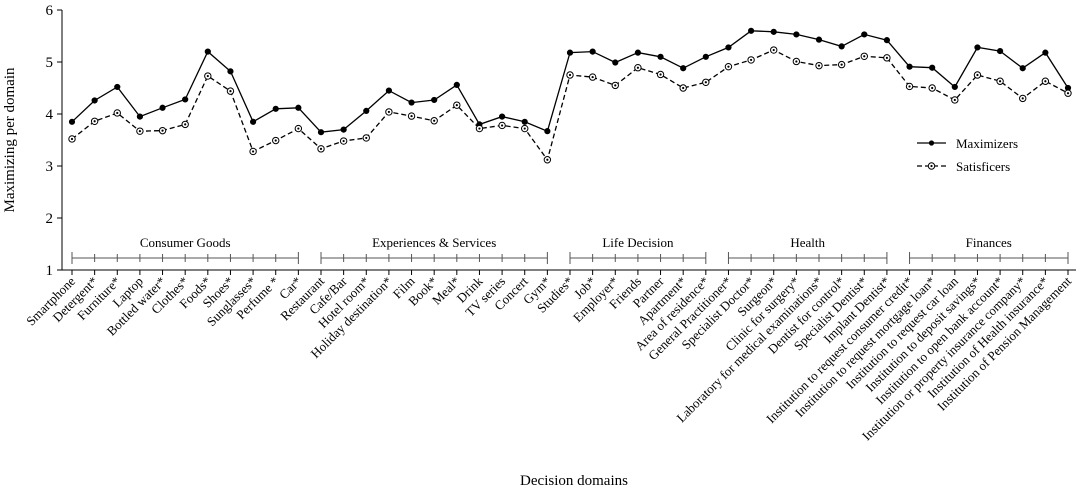 The width and height of the screenshot is (1084, 490). What do you see at coordinates (931, 143) in the screenshot?
I see `legend-marker-maximizers` at bounding box center [931, 143].